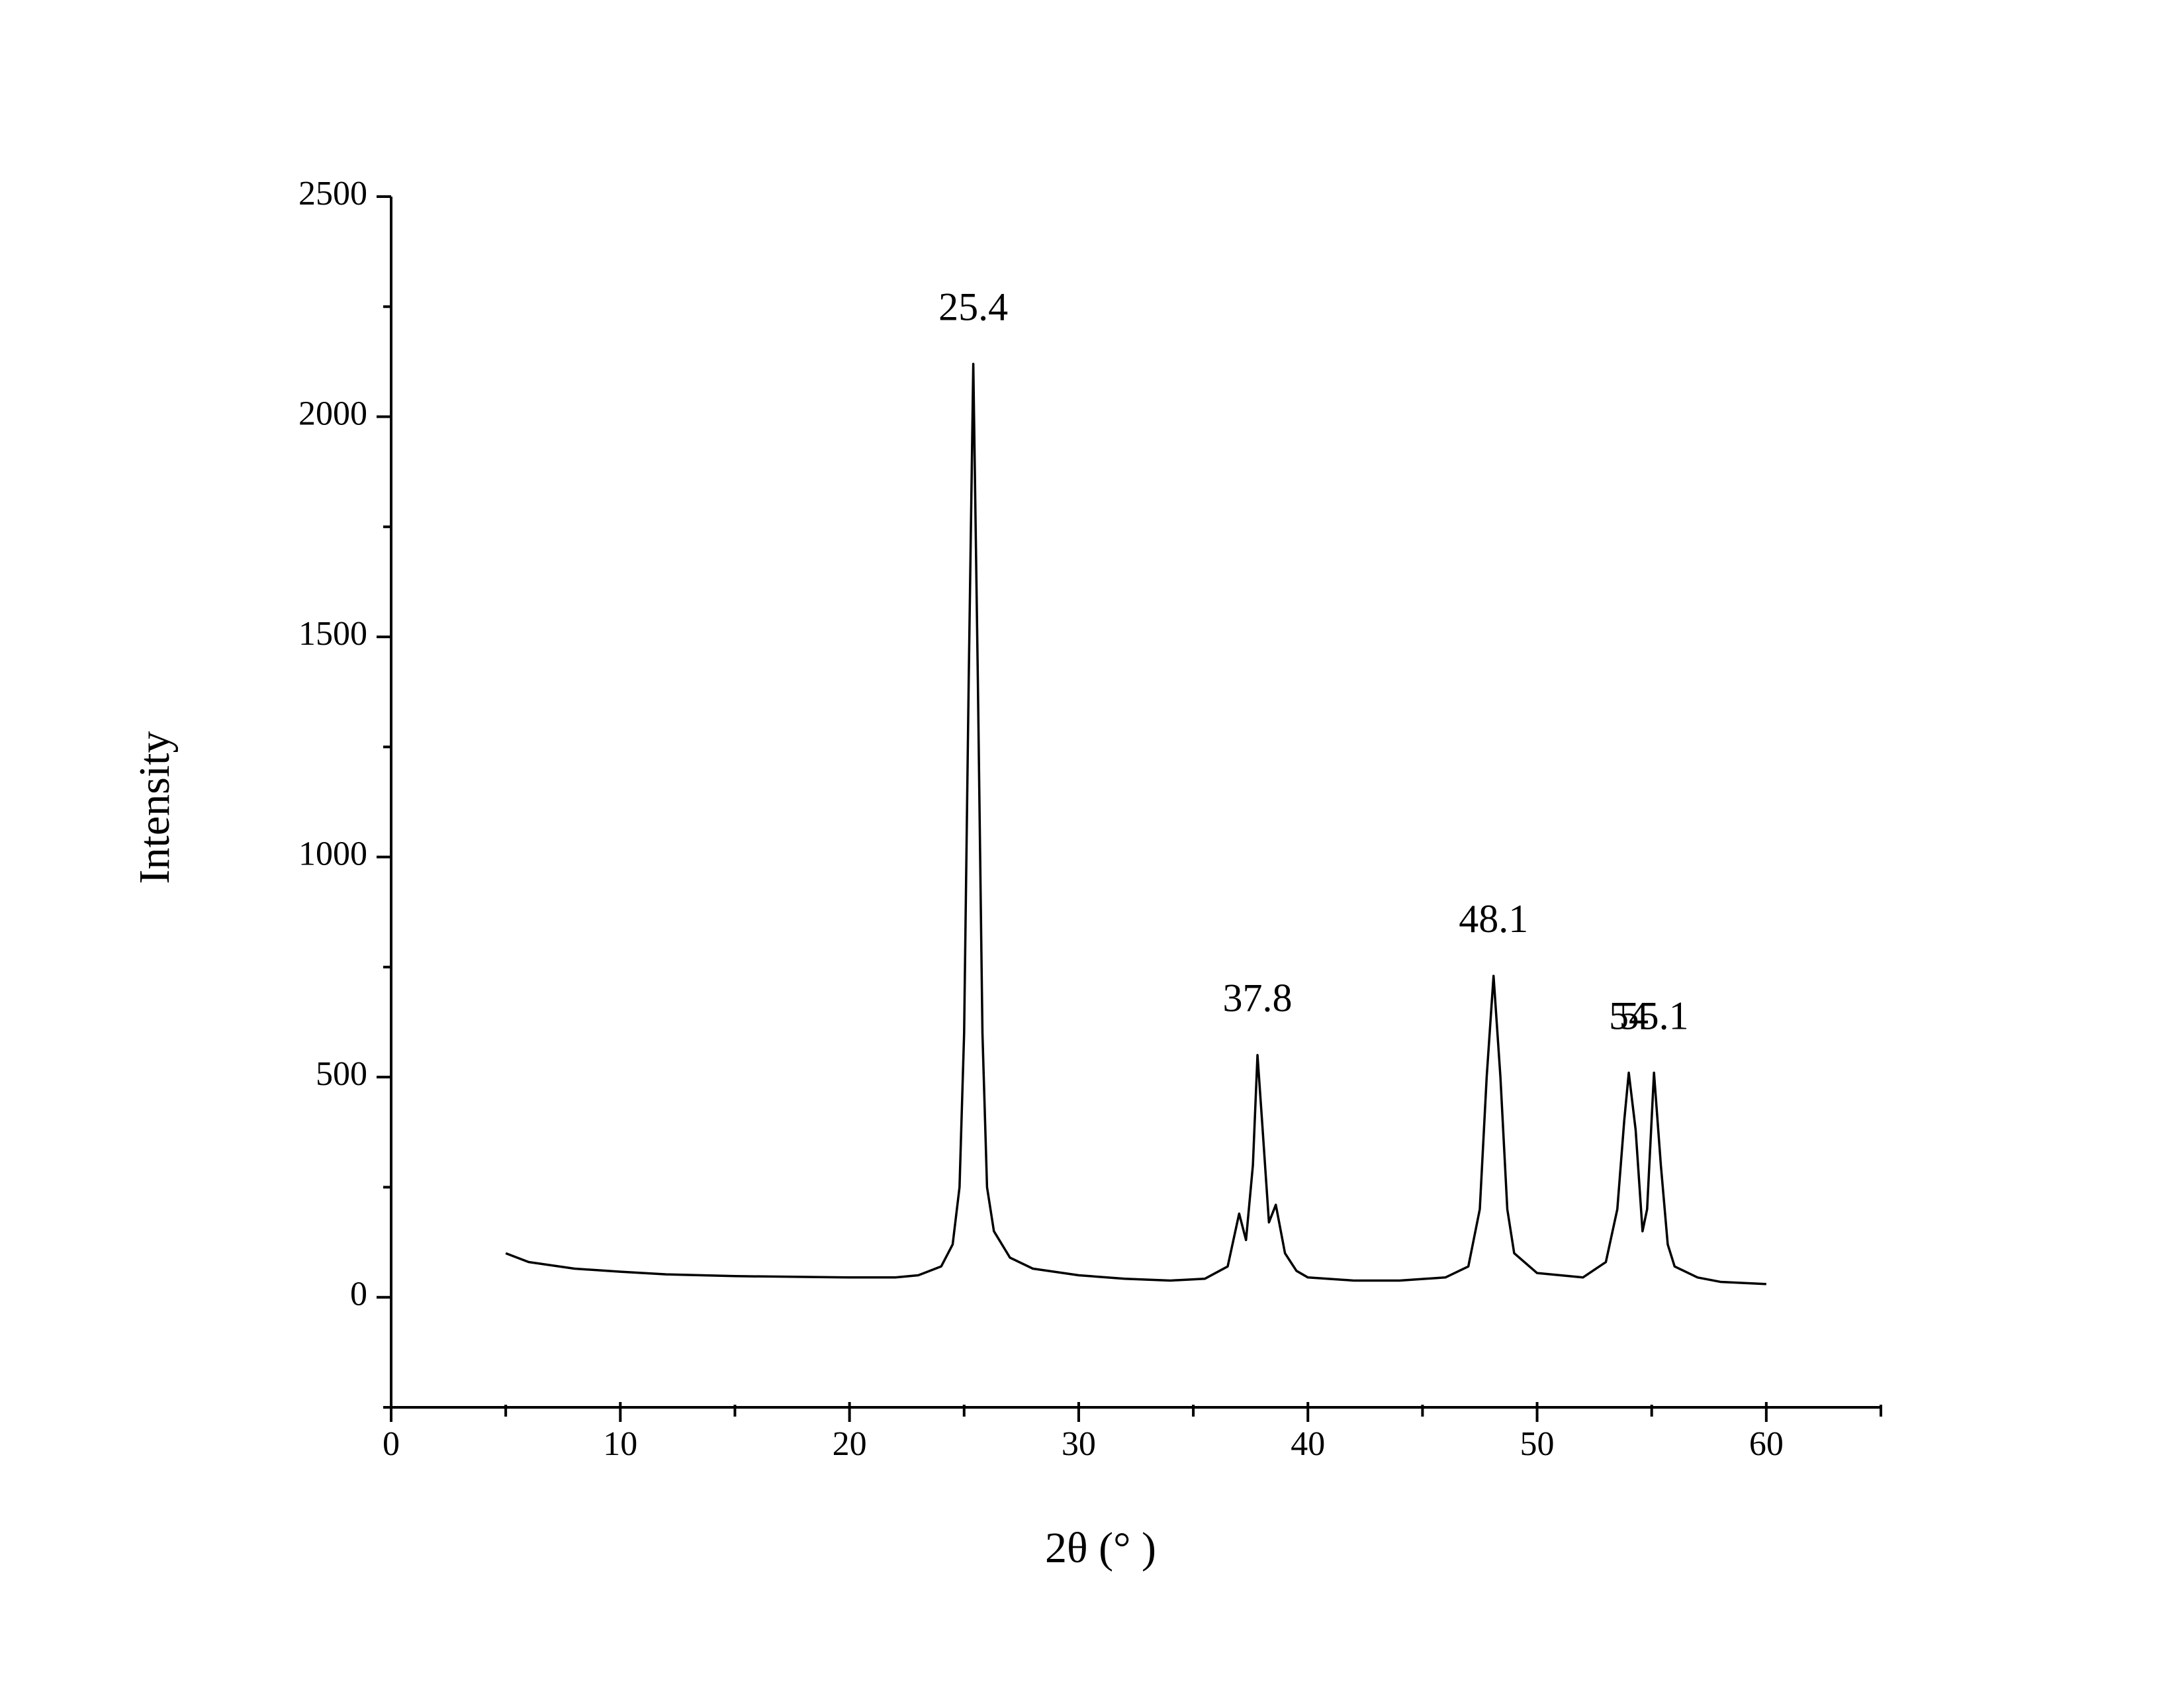 The width and height of the screenshot is (2184, 1688). Describe the element at coordinates (973, 307) in the screenshot. I see `peak-label: 25.4` at that location.